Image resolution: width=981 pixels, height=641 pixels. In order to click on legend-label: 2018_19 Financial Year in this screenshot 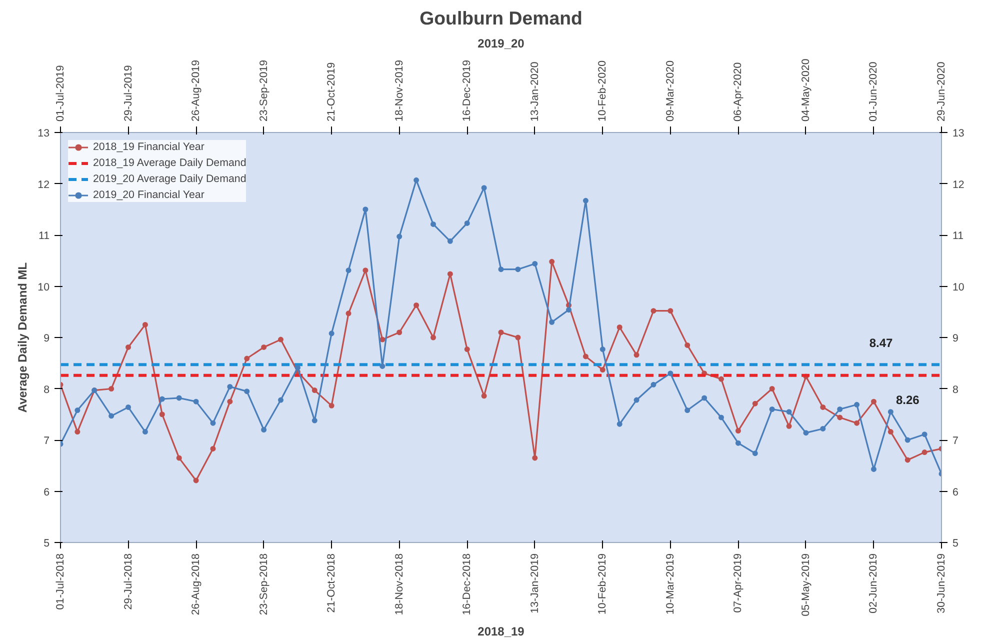, I will do `click(148, 147)`.